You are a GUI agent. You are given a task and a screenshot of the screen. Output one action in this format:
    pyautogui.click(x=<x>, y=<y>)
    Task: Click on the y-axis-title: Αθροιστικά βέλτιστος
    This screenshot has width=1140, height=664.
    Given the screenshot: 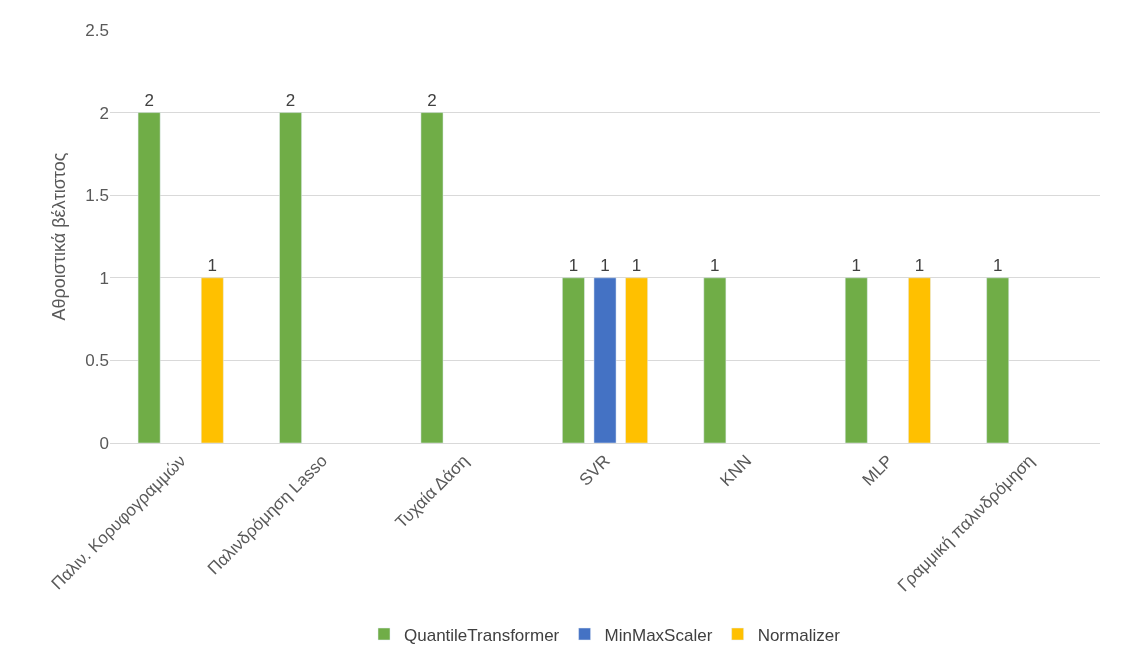 What is the action you would take?
    pyautogui.click(x=58, y=236)
    